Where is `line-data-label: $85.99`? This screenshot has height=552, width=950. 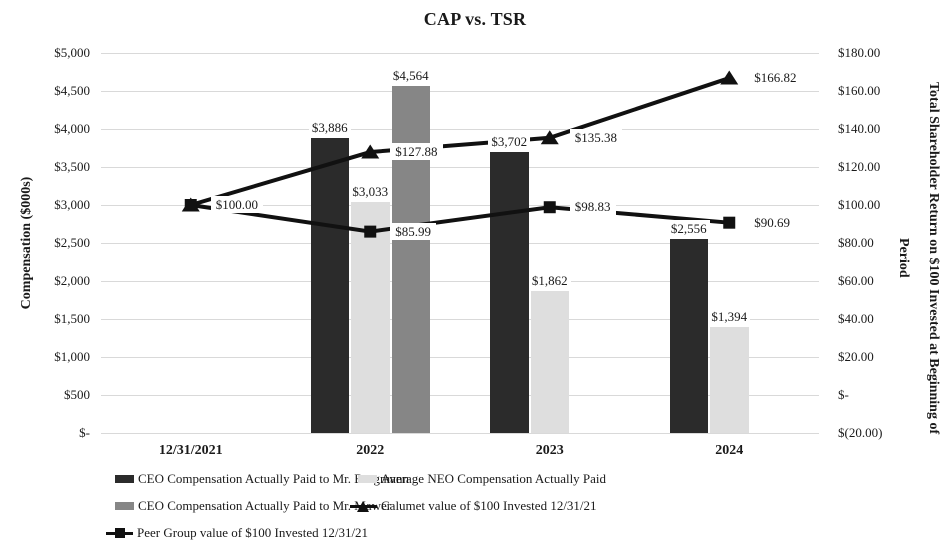 line-data-label: $85.99 is located at coordinates (413, 231).